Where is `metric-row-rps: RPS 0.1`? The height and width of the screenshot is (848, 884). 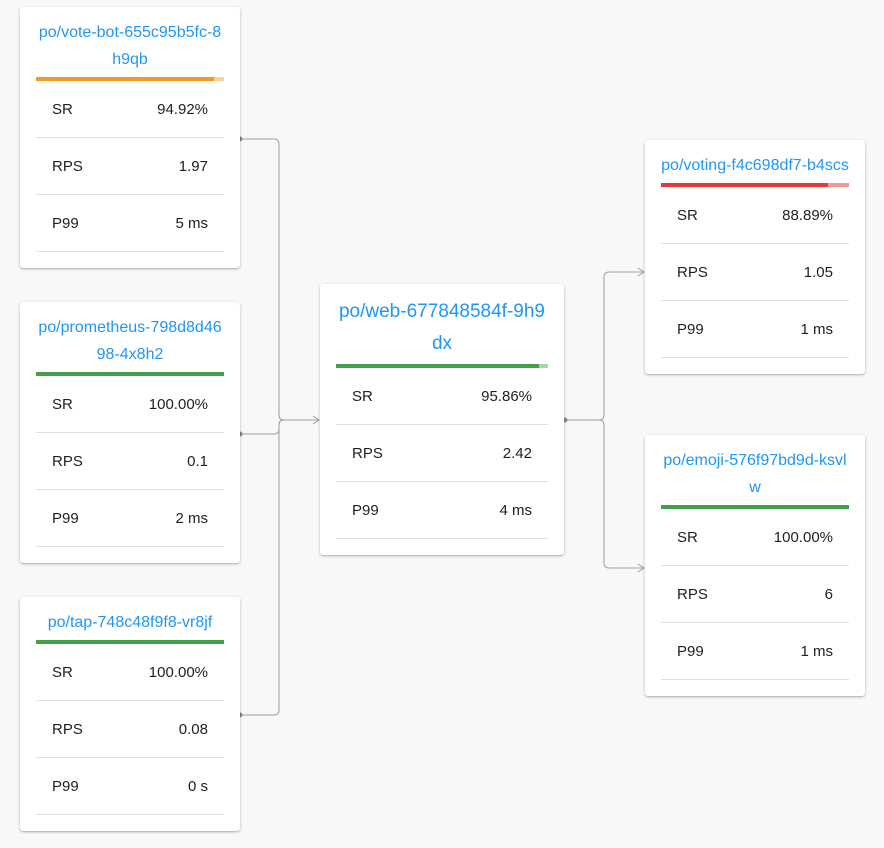 metric-row-rps: RPS 0.1 is located at coordinates (130, 461).